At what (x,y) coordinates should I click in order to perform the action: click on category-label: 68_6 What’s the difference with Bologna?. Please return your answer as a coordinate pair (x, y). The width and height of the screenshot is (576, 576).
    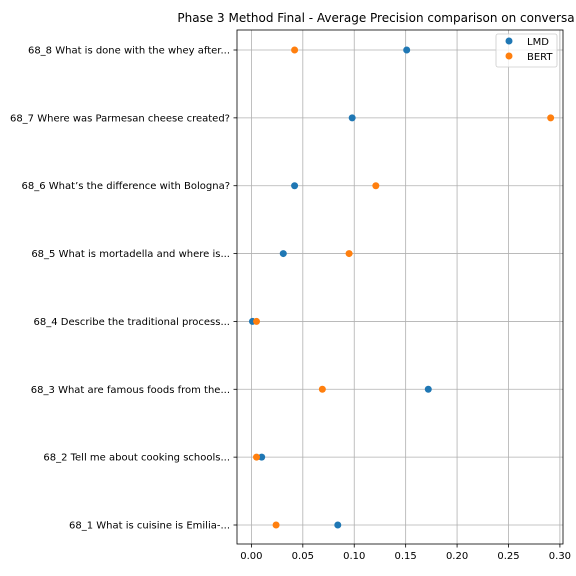
    Looking at the image, I should click on (126, 186).